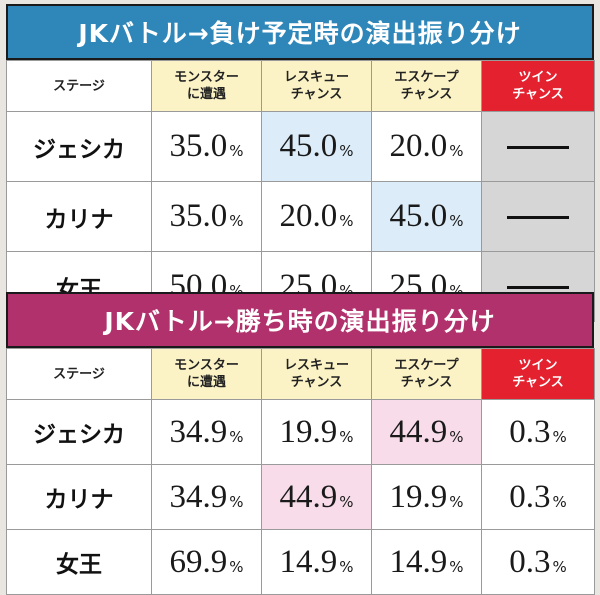 The width and height of the screenshot is (600, 595). Describe the element at coordinates (316, 146) in the screenshot. I see `rescue-rate: 45.0%` at that location.